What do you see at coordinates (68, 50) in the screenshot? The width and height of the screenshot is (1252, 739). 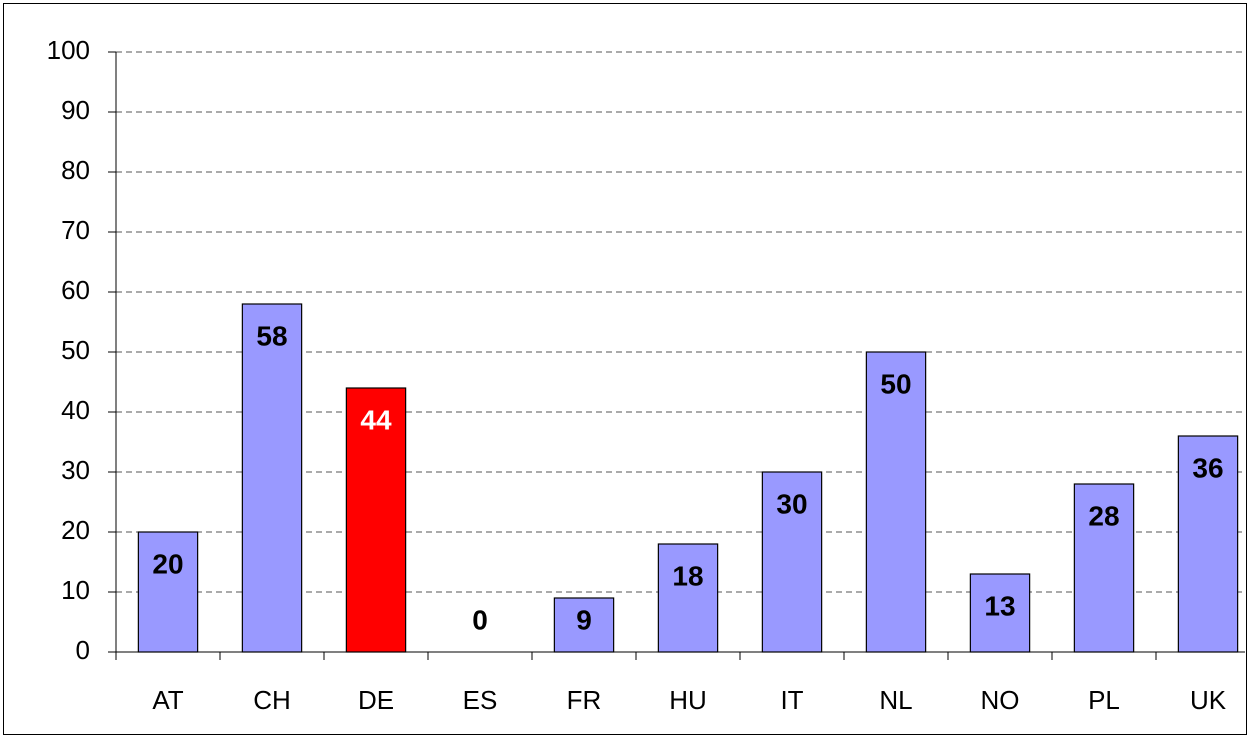 I see `y-tick-label: 100` at bounding box center [68, 50].